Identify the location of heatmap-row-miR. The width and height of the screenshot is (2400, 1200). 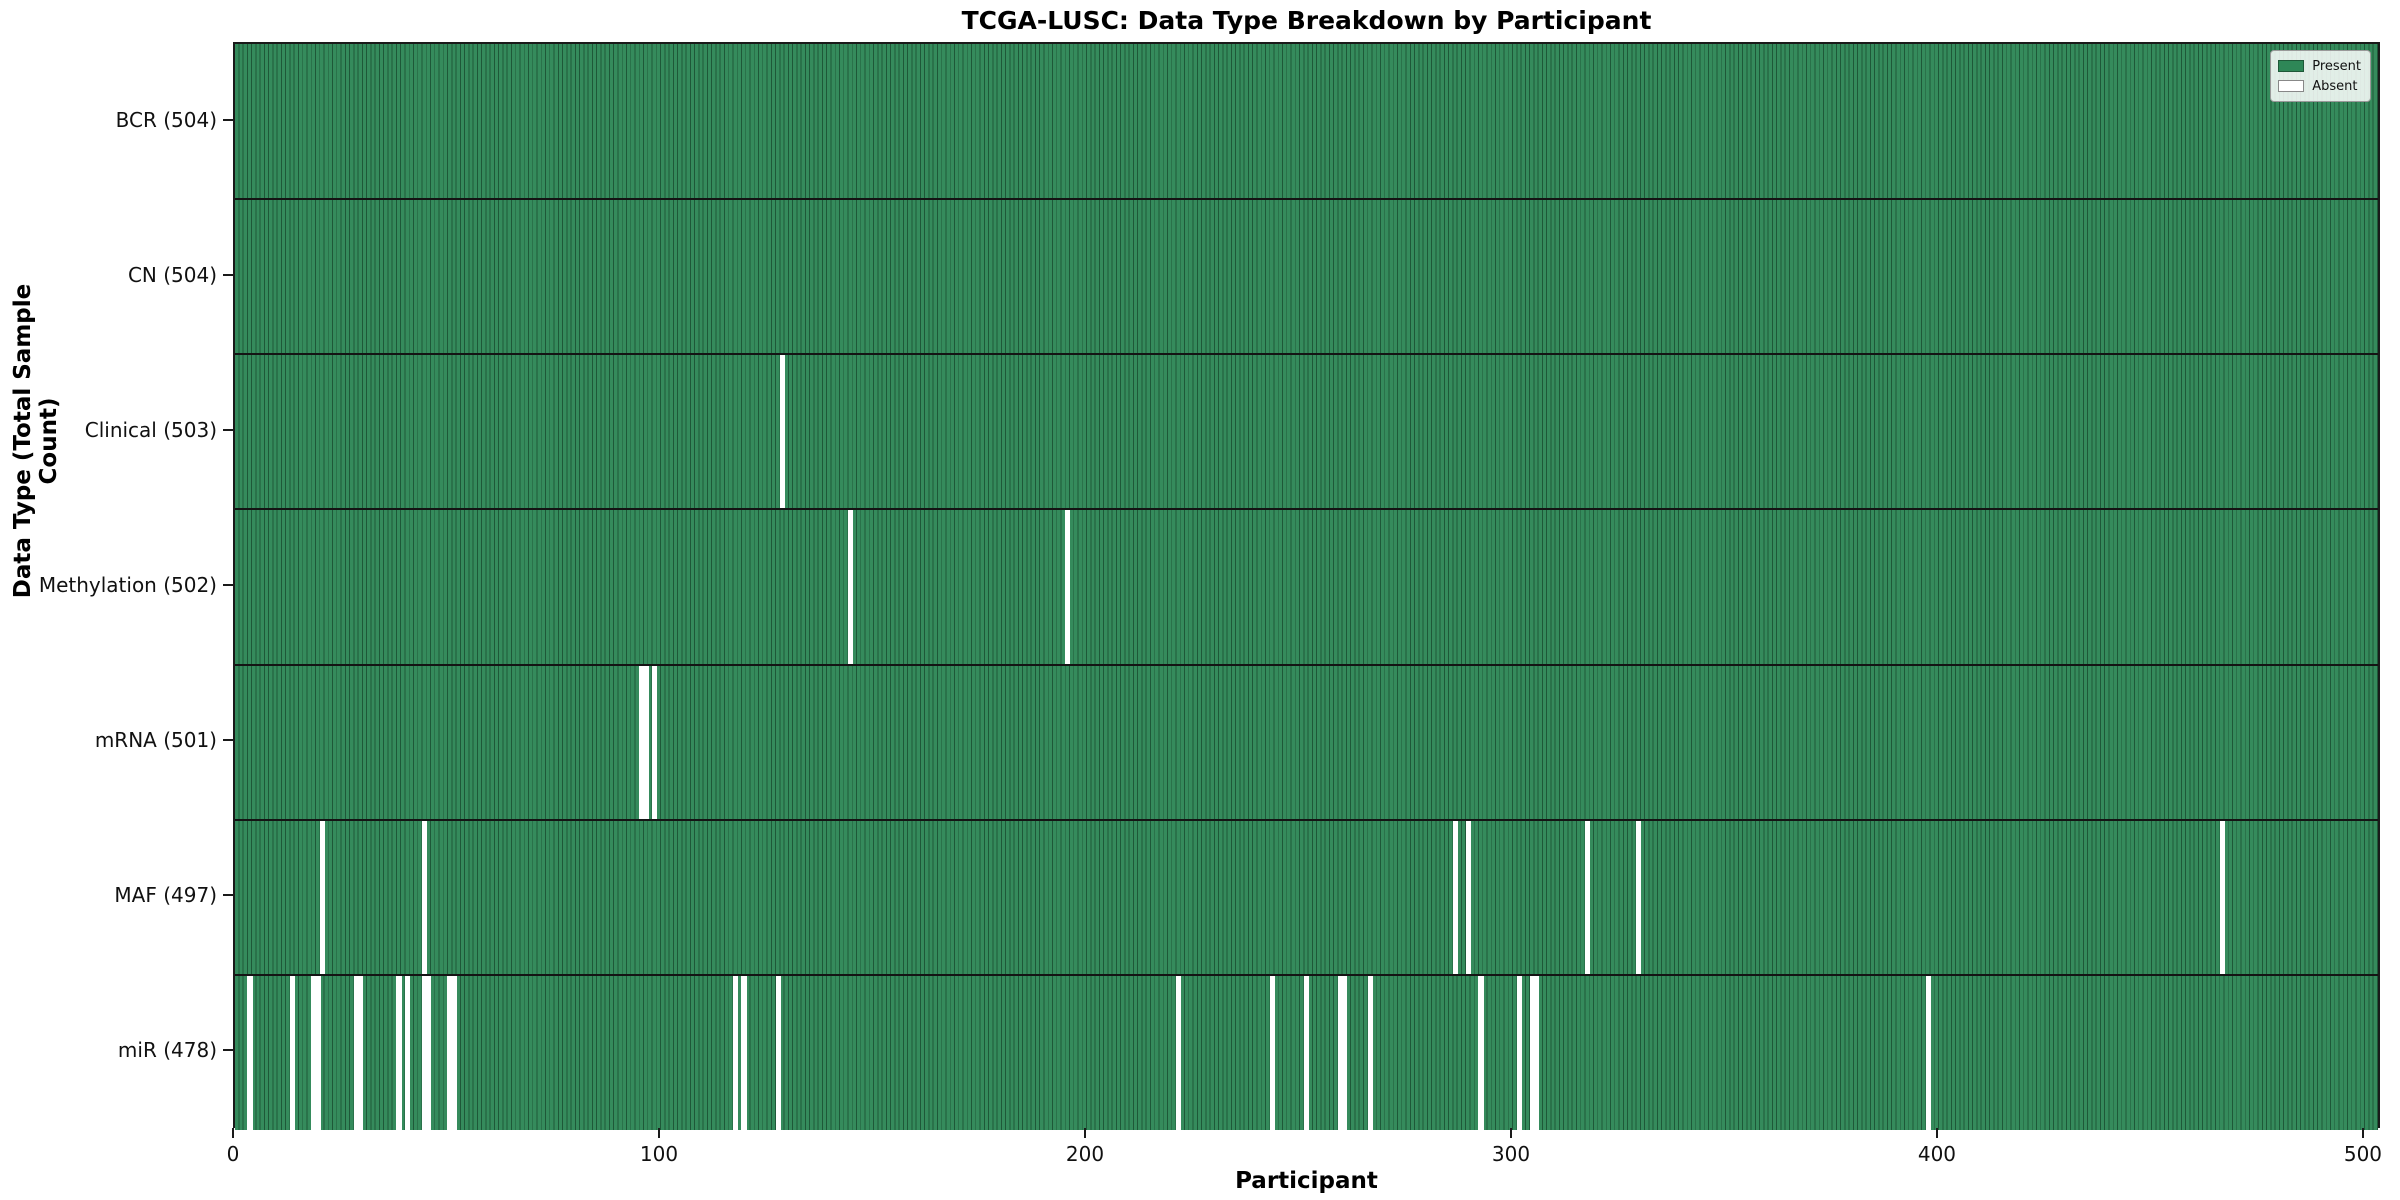
(1306, 1052).